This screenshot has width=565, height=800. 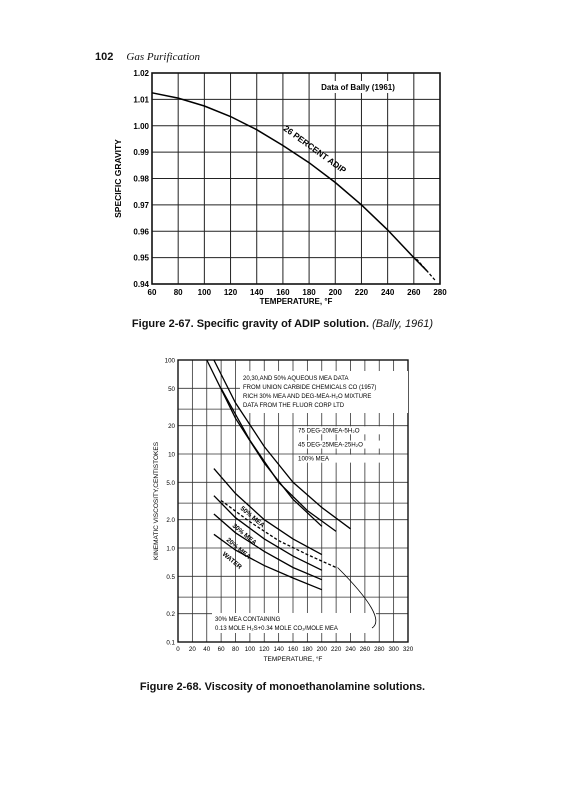 I want to click on y-tick-label: 100, so click(x=170, y=361).